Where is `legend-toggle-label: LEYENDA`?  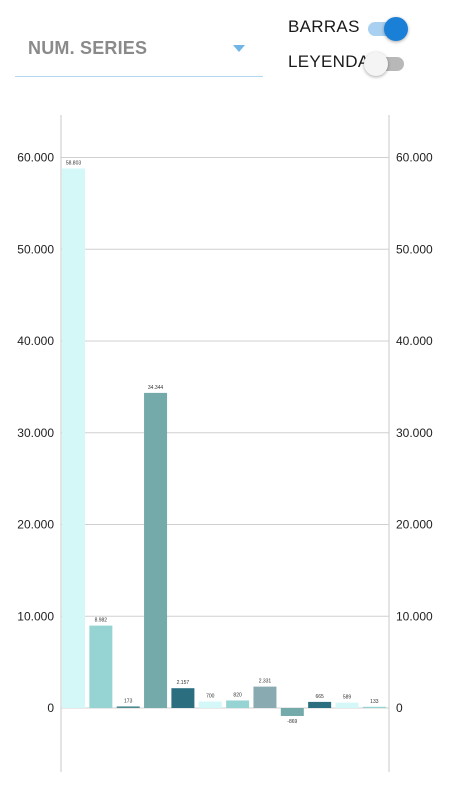
legend-toggle-label: LEYENDA is located at coordinates (329, 61).